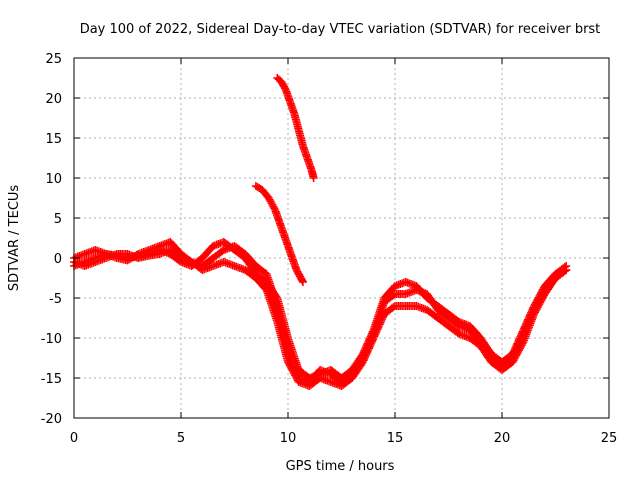  Describe the element at coordinates (58, 259) in the screenshot. I see `y-tick-label: 0` at that location.